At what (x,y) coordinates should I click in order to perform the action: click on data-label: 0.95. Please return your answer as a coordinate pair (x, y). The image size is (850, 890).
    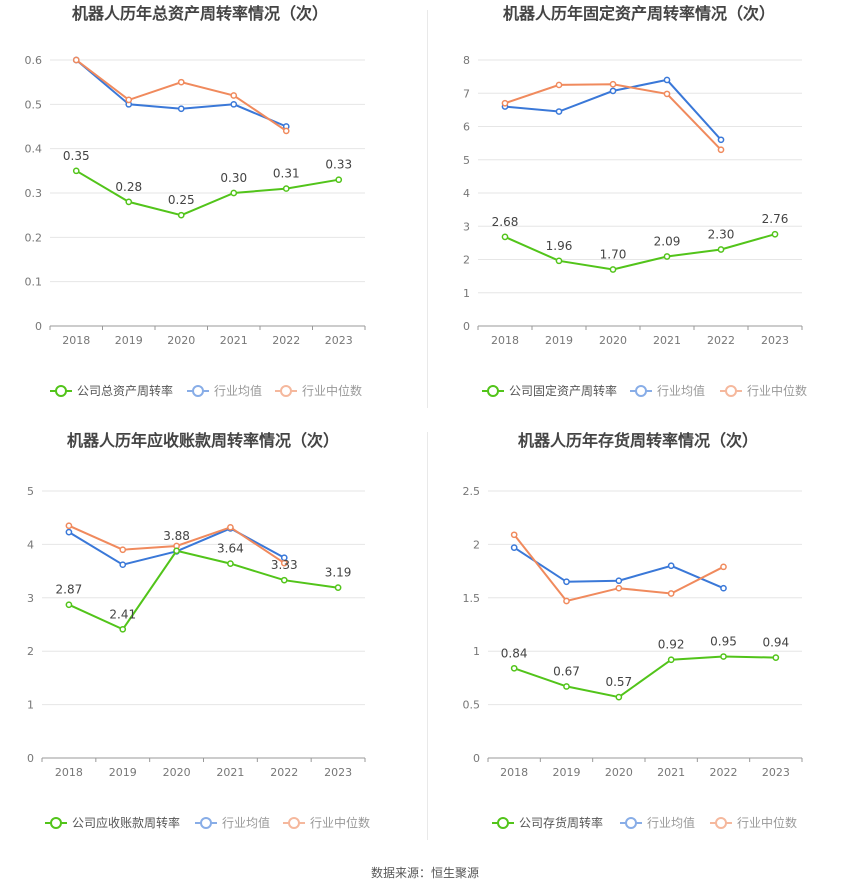
    Looking at the image, I should click on (723, 642).